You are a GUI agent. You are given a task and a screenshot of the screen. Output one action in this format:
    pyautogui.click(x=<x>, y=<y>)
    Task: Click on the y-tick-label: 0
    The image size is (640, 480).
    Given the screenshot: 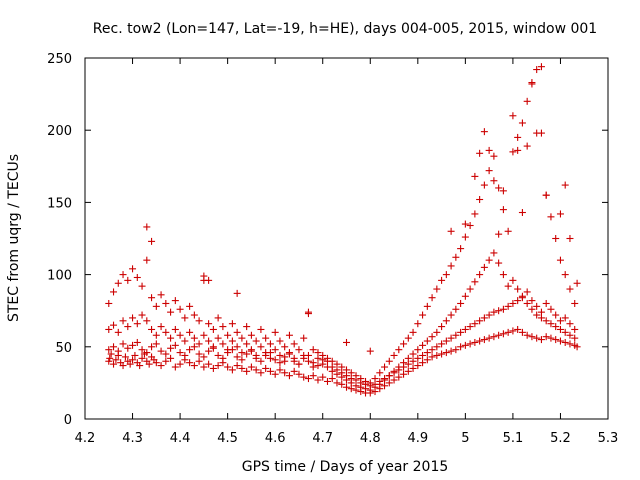 What is the action you would take?
    pyautogui.click(x=68, y=420)
    